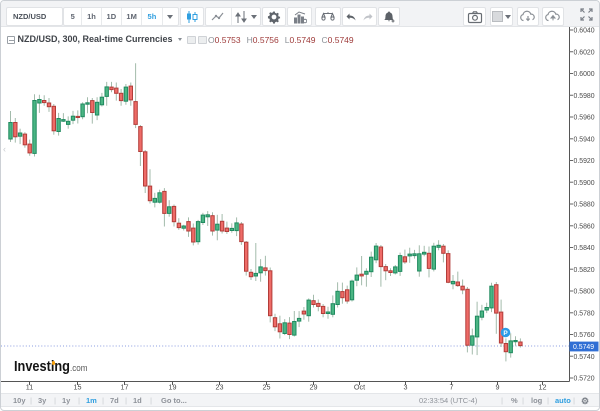 This screenshot has height=411, width=600. I want to click on svg-text: 0.5740, so click(584, 357).